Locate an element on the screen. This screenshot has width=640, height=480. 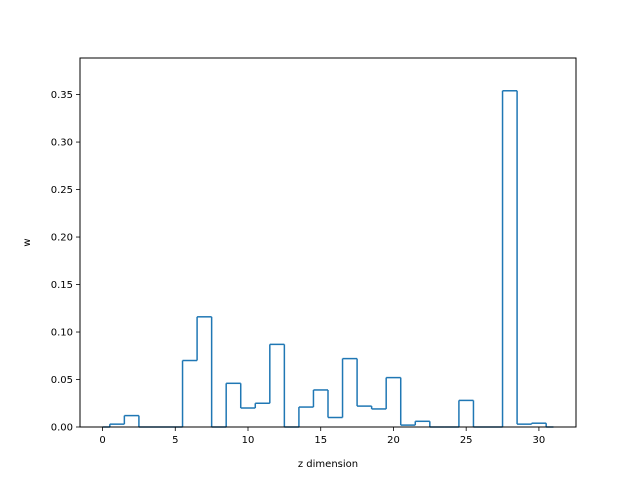
y-tick-label-0.35: 0.35 is located at coordinates (62, 95).